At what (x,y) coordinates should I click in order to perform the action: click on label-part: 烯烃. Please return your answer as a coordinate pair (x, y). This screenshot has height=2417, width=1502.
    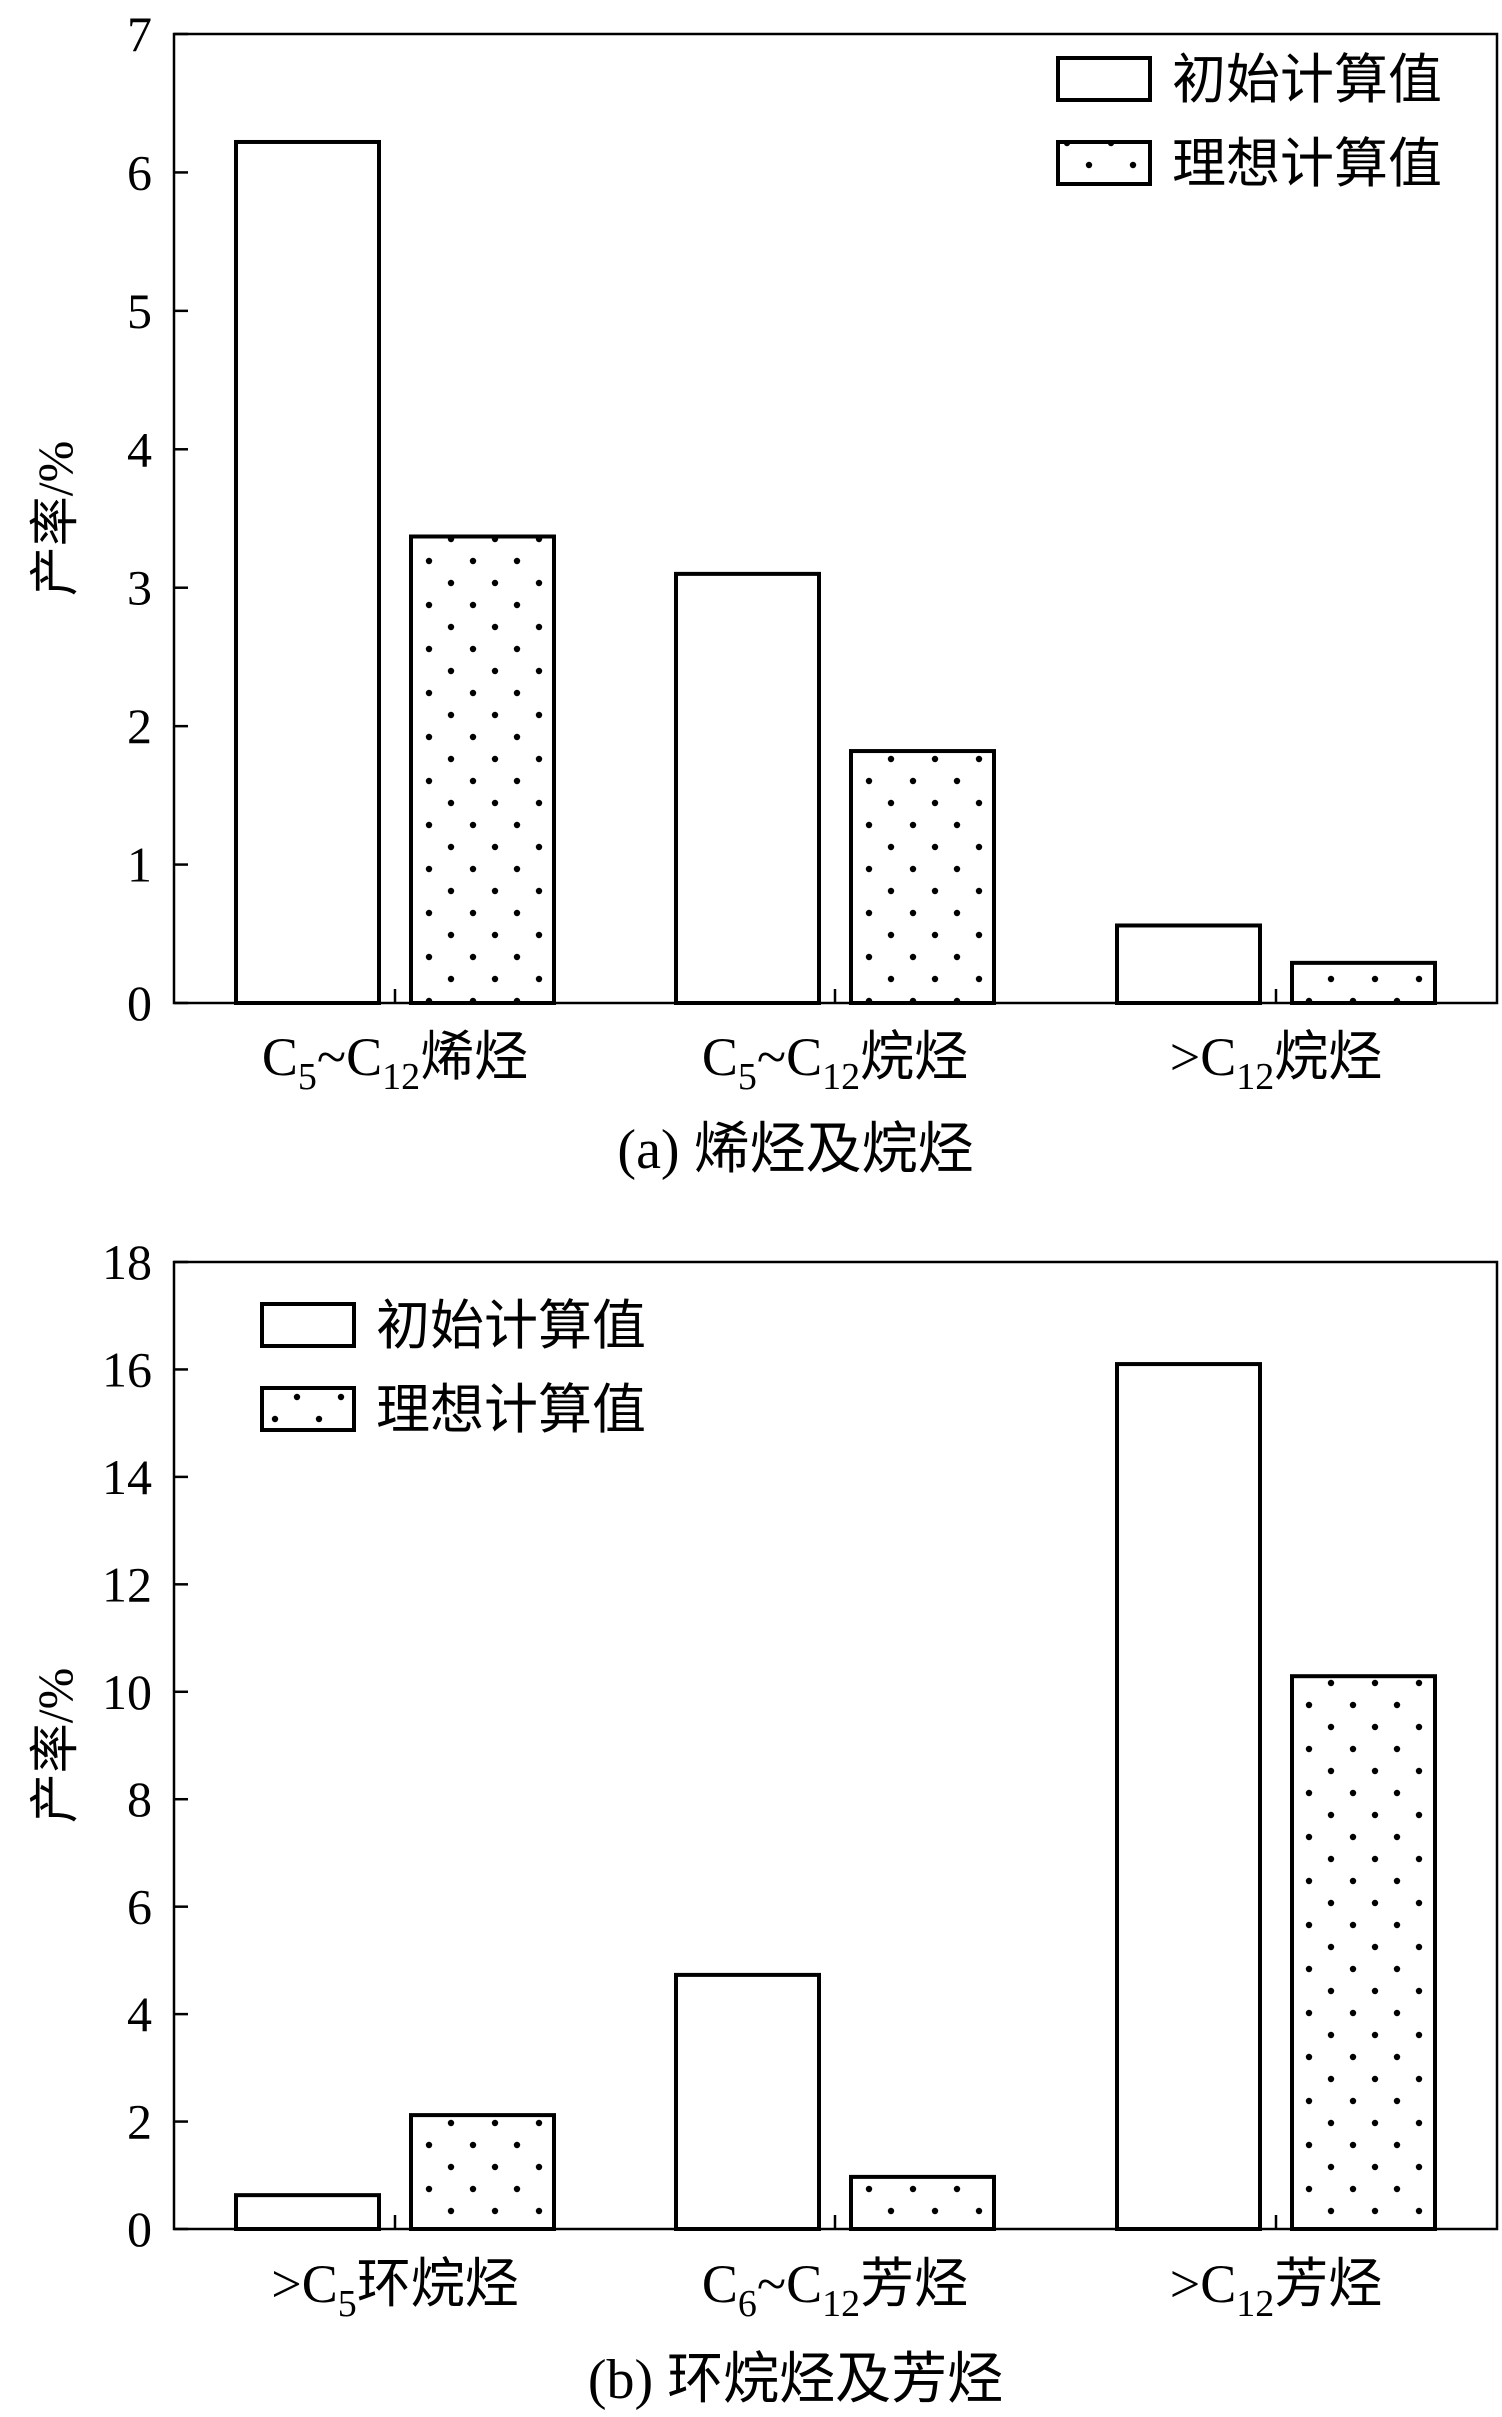
    Looking at the image, I should click on (474, 1057).